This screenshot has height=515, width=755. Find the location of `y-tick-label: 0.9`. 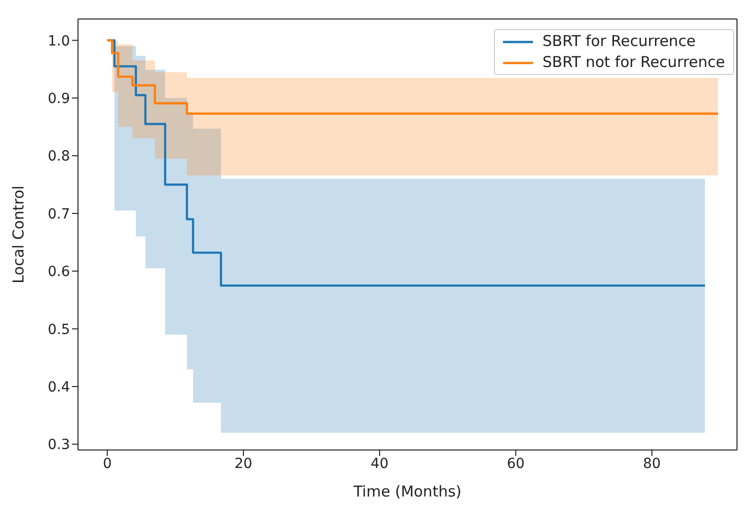

y-tick-label: 0.9 is located at coordinates (59, 99).